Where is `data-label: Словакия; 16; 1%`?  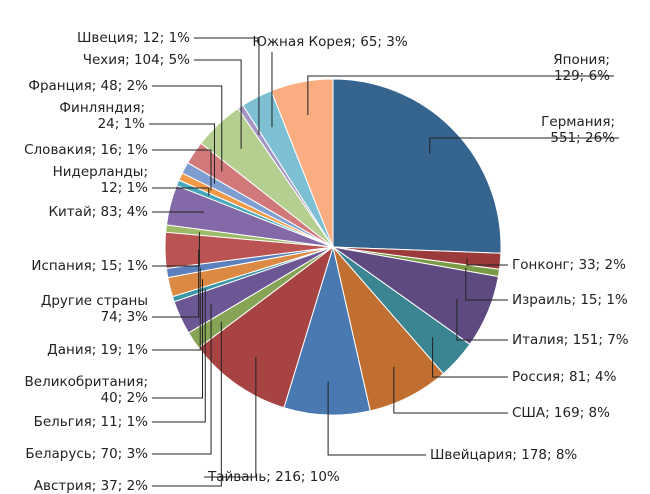
data-label: Словакия; 16; 1% is located at coordinates (86, 150).